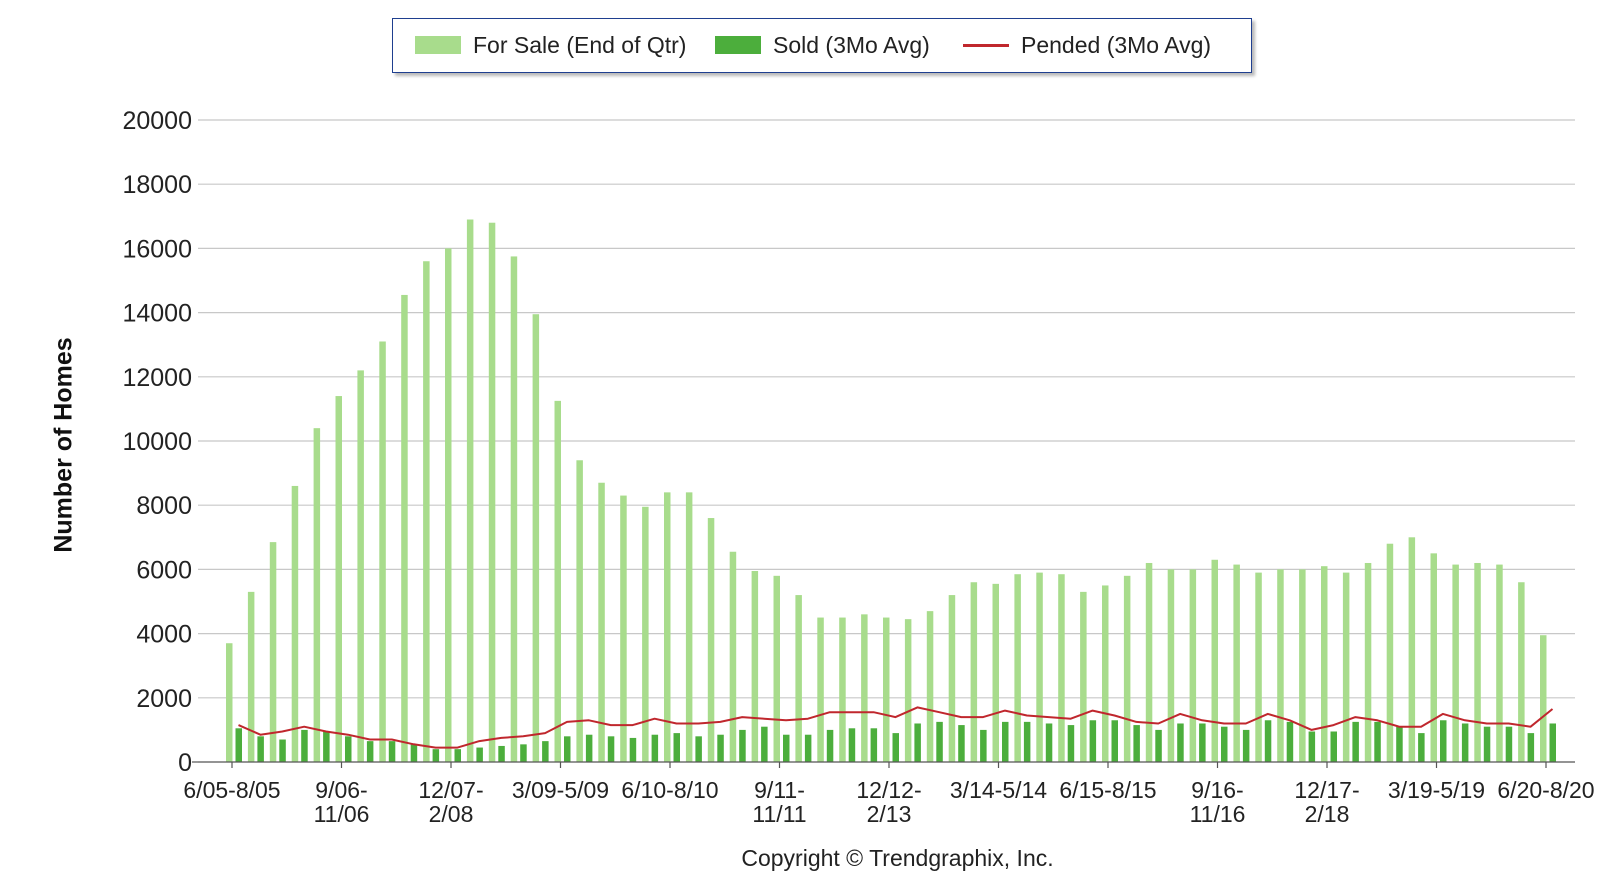  What do you see at coordinates (164, 506) in the screenshot?
I see `y-tick-label: 8000` at bounding box center [164, 506].